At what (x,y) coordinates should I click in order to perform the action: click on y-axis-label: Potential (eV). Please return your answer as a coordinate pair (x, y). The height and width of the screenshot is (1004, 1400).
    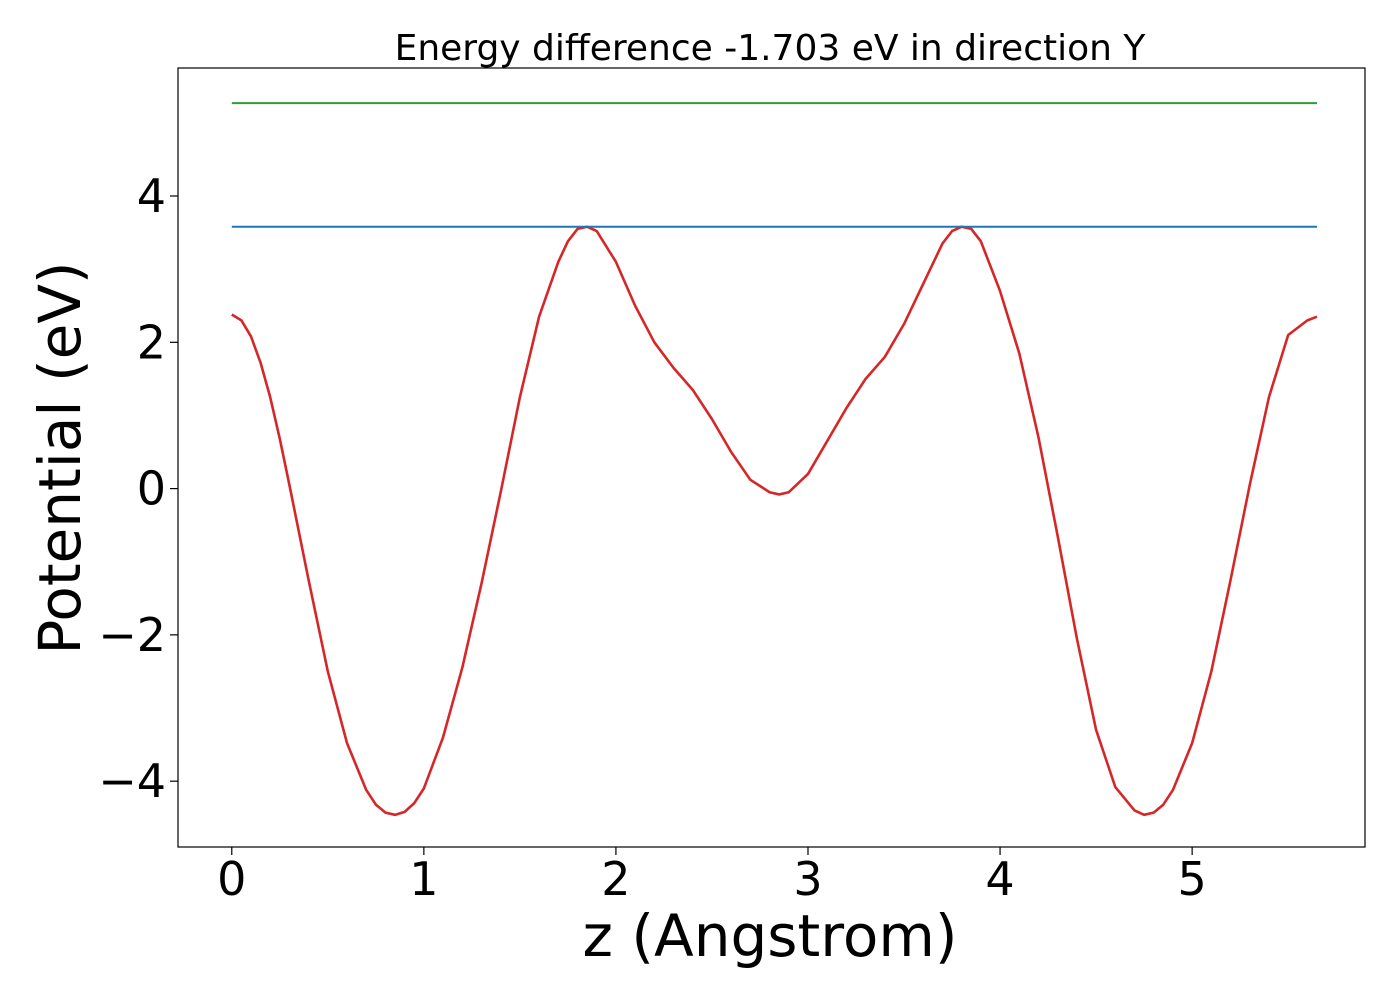
    Looking at the image, I should click on (60, 457).